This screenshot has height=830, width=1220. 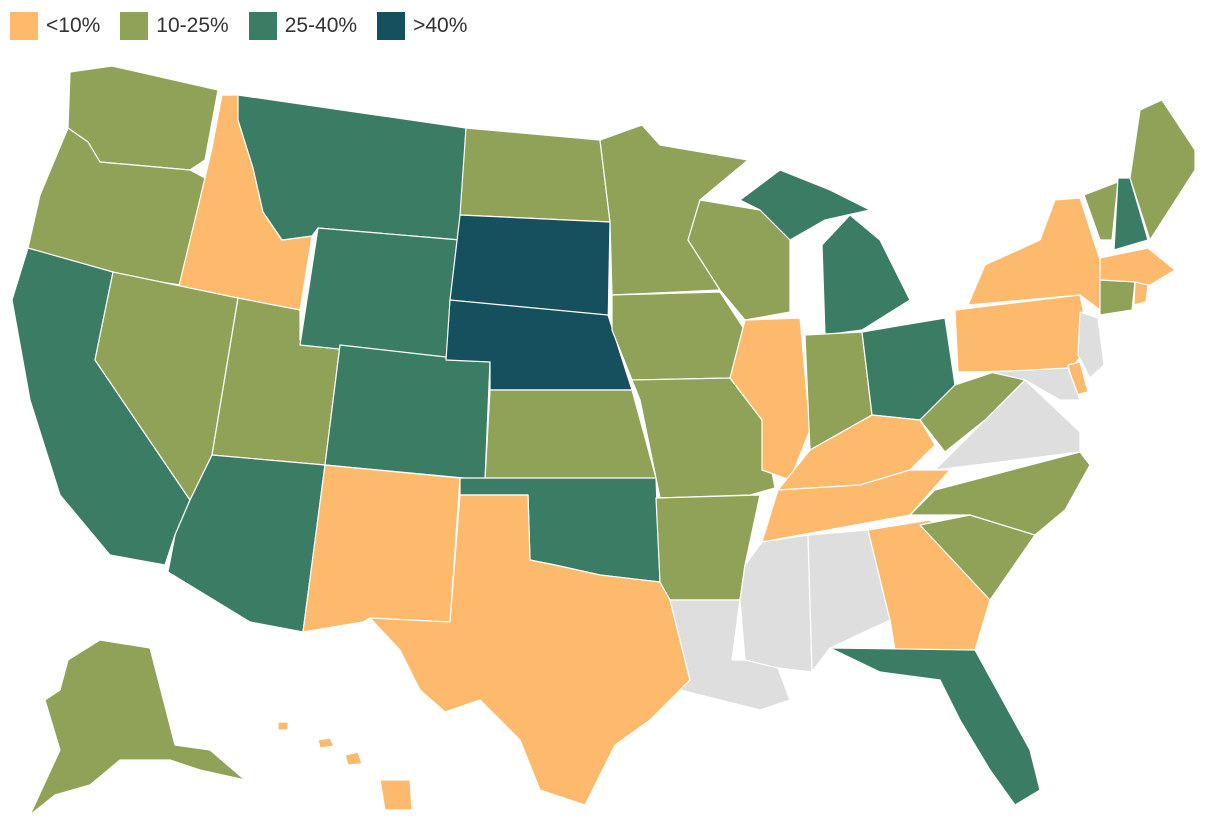 What do you see at coordinates (137, 727) in the screenshot?
I see `state-ak` at bounding box center [137, 727].